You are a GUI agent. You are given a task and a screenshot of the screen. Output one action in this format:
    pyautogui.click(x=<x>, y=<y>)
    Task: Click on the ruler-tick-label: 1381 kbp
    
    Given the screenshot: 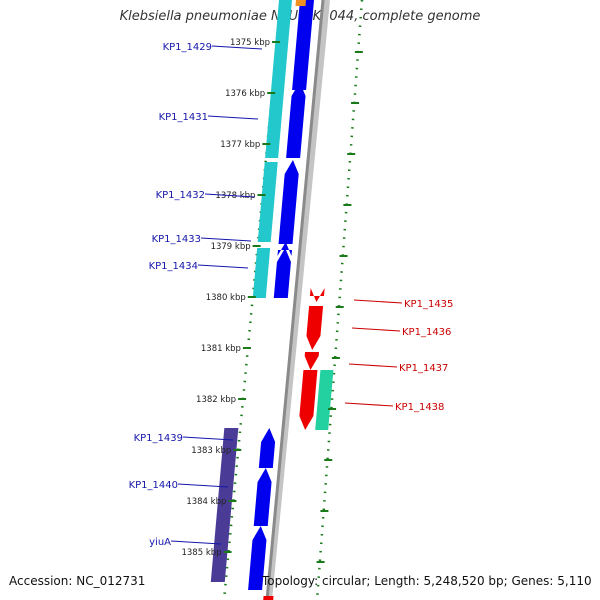 What is the action you would take?
    pyautogui.click(x=221, y=349)
    